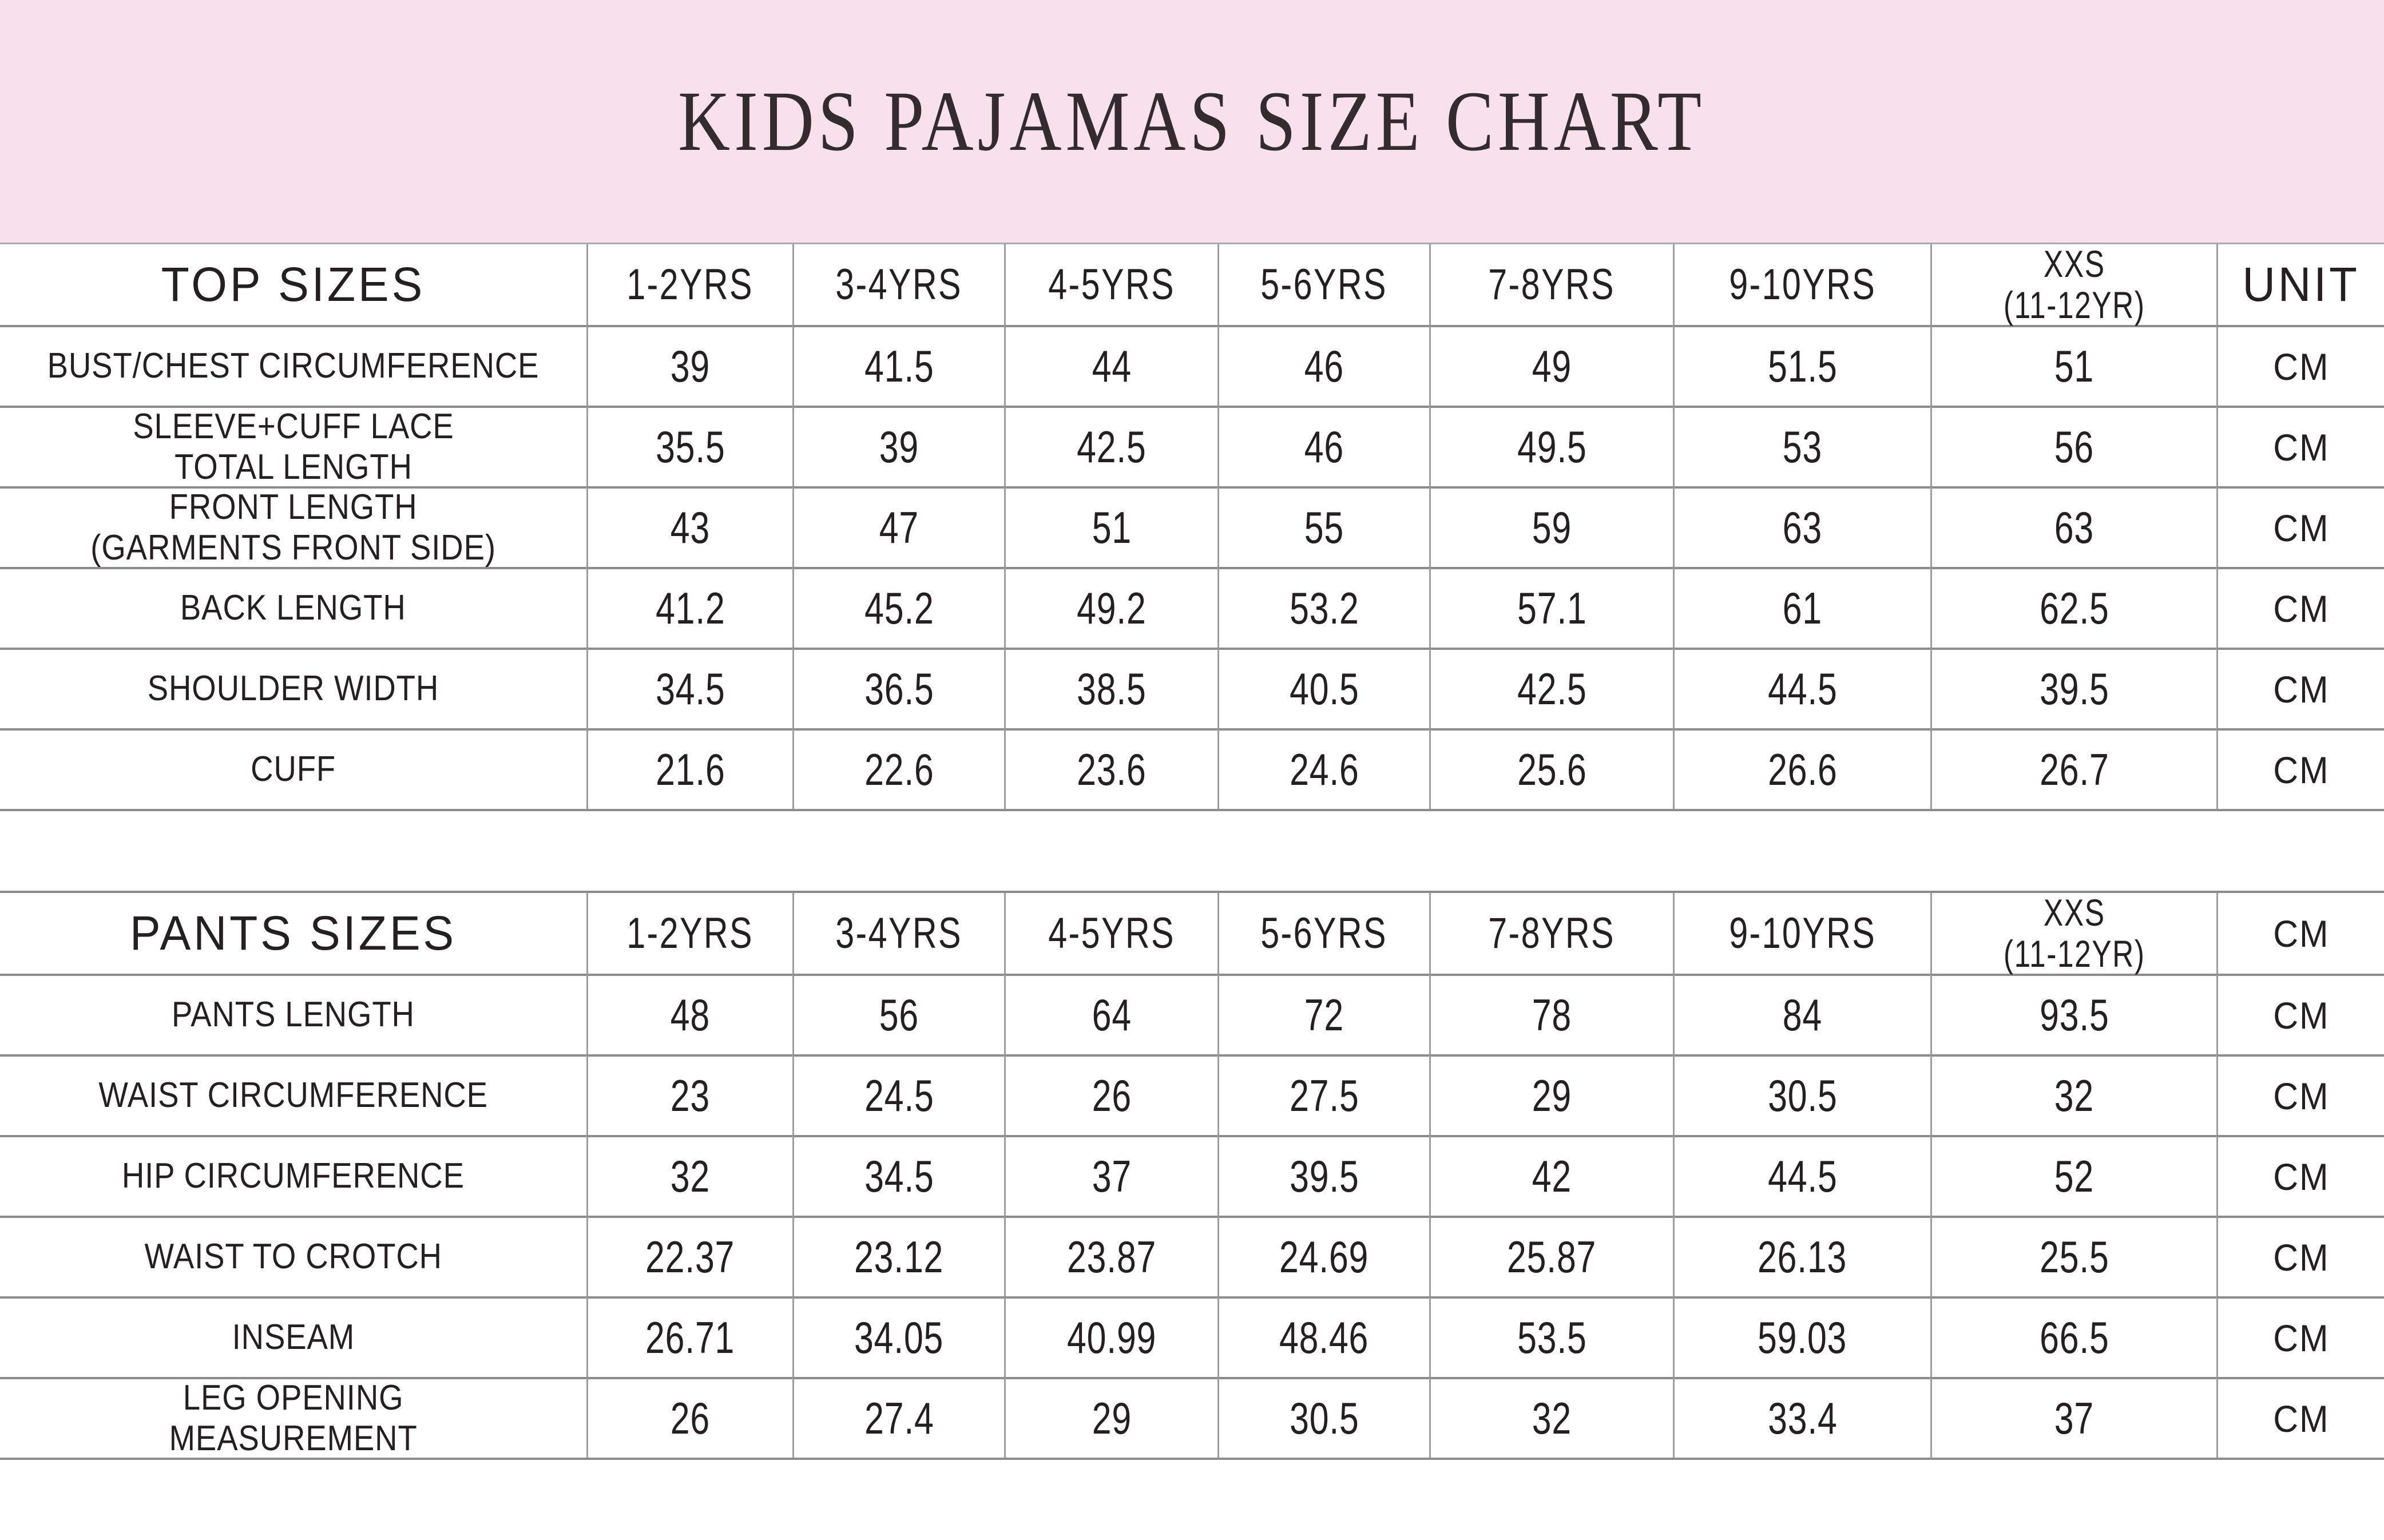  I want to click on value-cell-text: 42.5, so click(1552, 689).